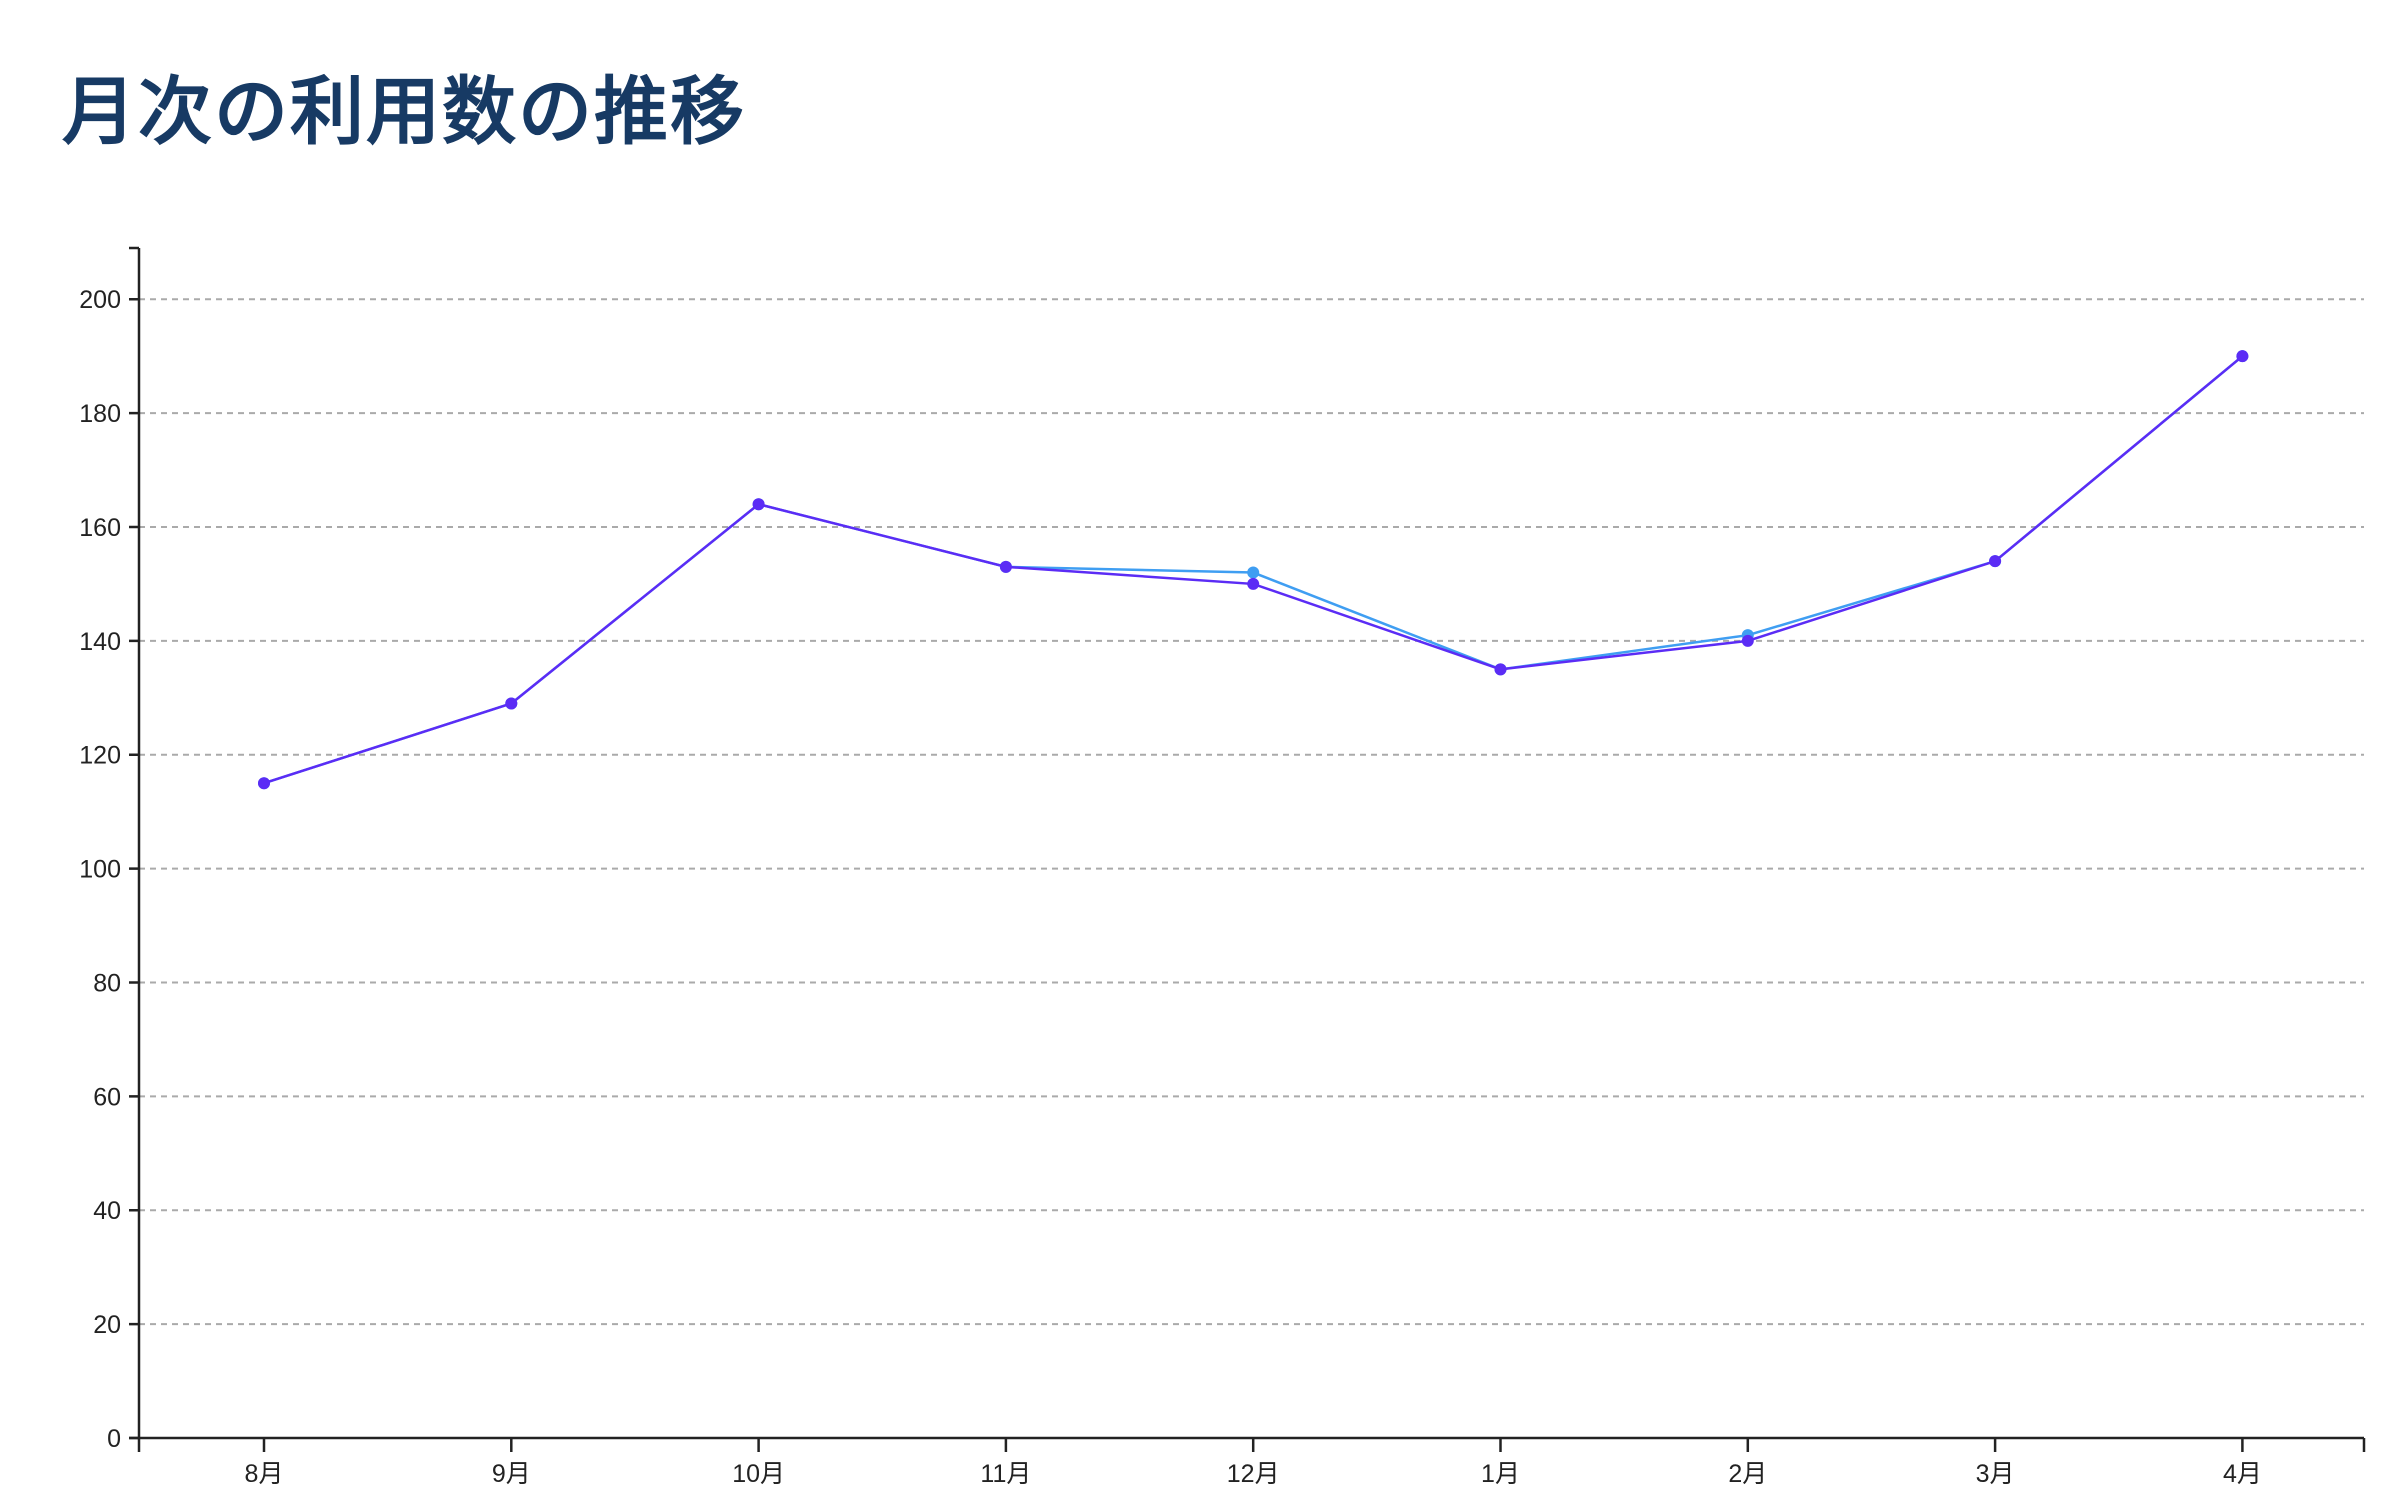 The image size is (2391, 1511). Describe the element at coordinates (100, 642) in the screenshot. I see `y-tick-label: 140` at that location.